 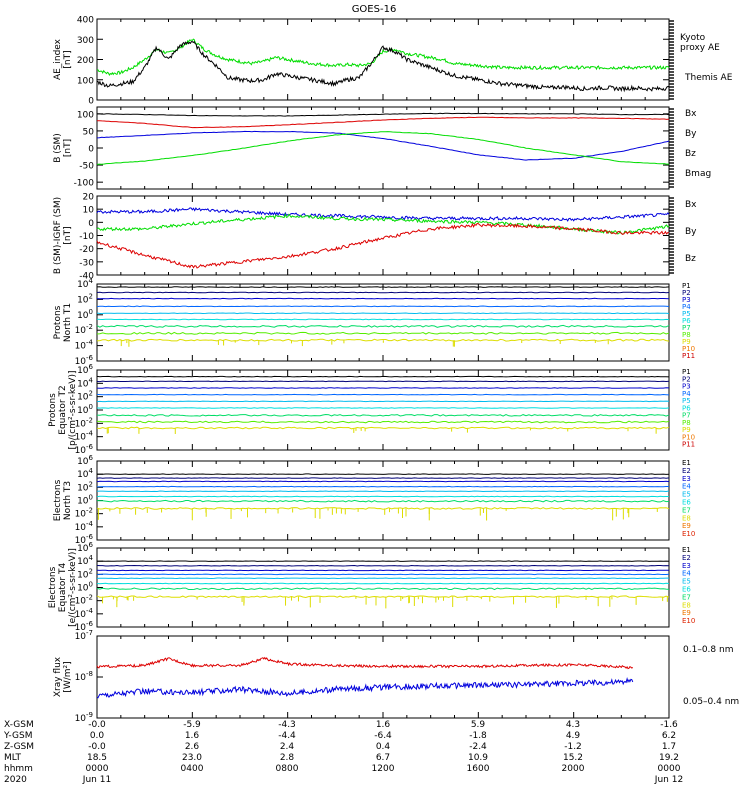 What do you see at coordinates (686, 487) in the screenshot?
I see `e3-label-E4: E4` at bounding box center [686, 487].